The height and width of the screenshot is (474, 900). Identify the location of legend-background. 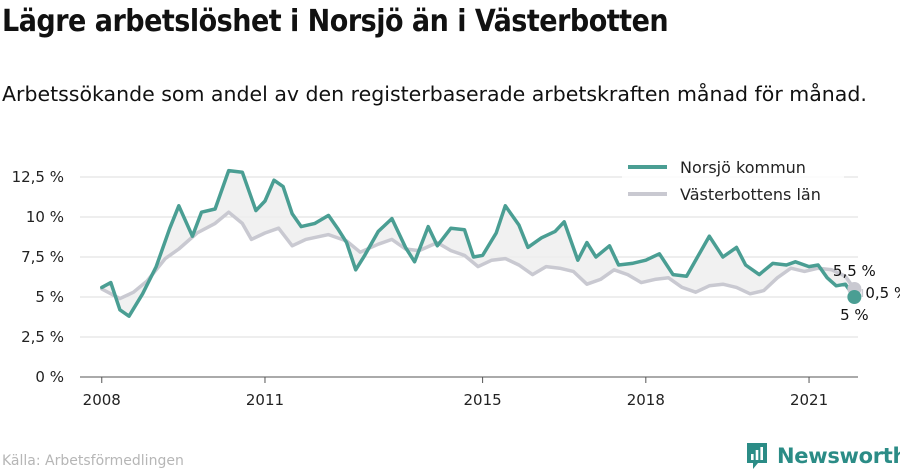
(733, 179).